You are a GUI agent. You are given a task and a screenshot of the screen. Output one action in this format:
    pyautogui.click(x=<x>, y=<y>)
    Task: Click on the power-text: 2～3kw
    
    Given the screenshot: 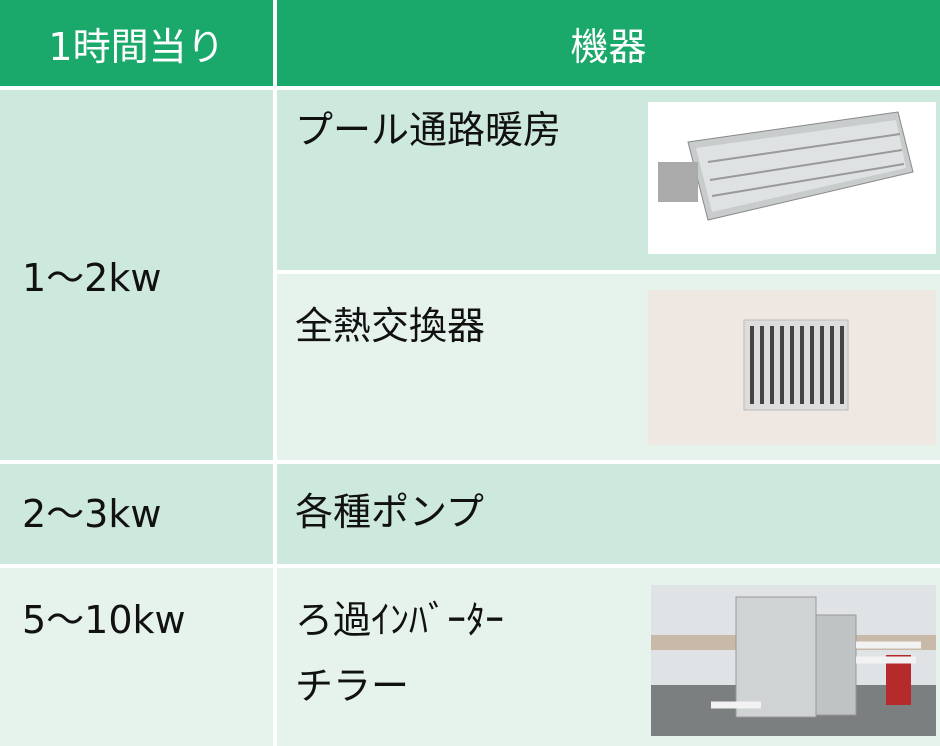 What is the action you would take?
    pyautogui.click(x=92, y=514)
    